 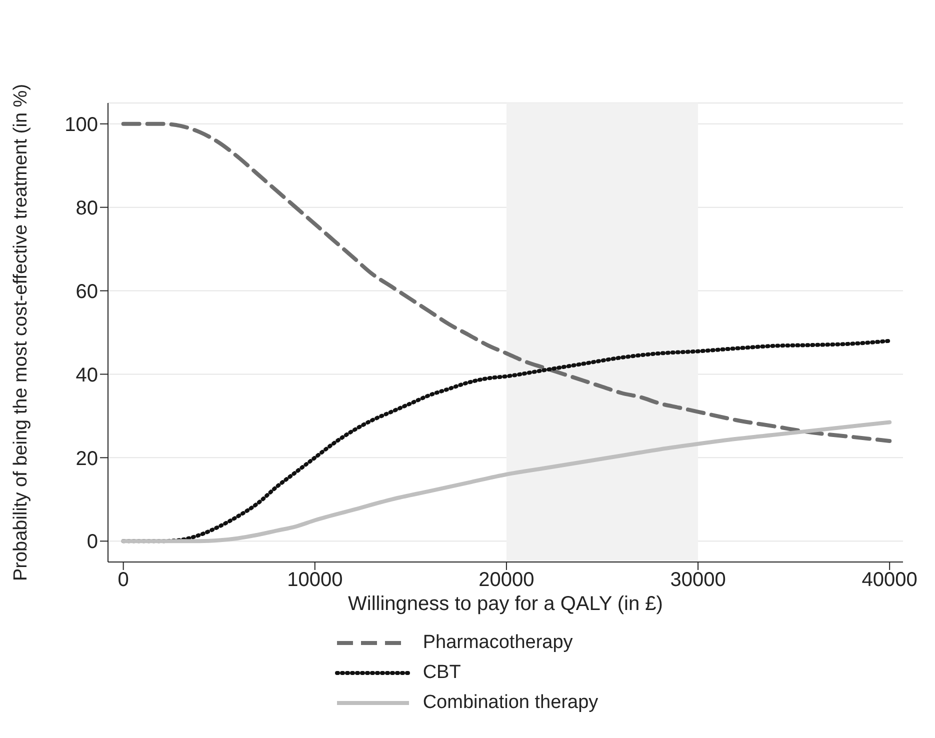 What do you see at coordinates (510, 703) in the screenshot?
I see `legend-label: Combination therapy` at bounding box center [510, 703].